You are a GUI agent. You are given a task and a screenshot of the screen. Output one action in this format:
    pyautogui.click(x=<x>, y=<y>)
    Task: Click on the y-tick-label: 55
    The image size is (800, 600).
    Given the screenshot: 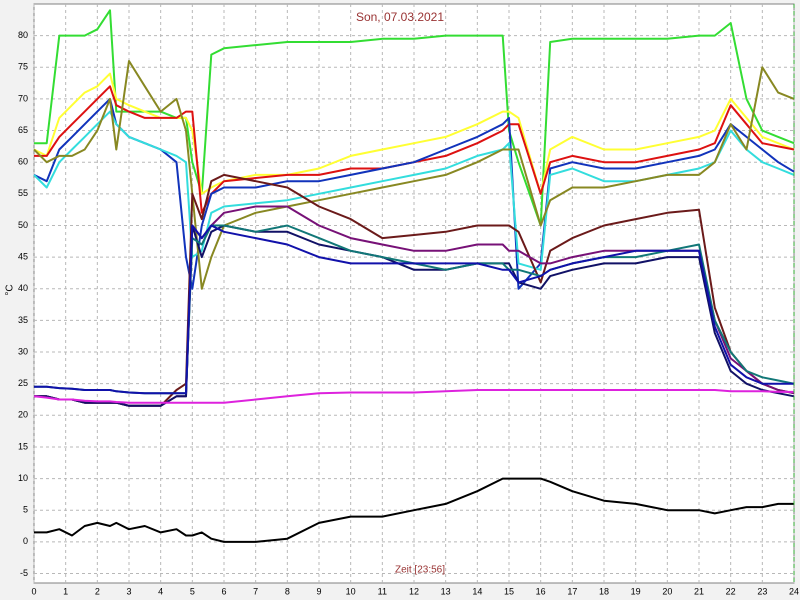 What is the action you would take?
    pyautogui.click(x=23, y=193)
    